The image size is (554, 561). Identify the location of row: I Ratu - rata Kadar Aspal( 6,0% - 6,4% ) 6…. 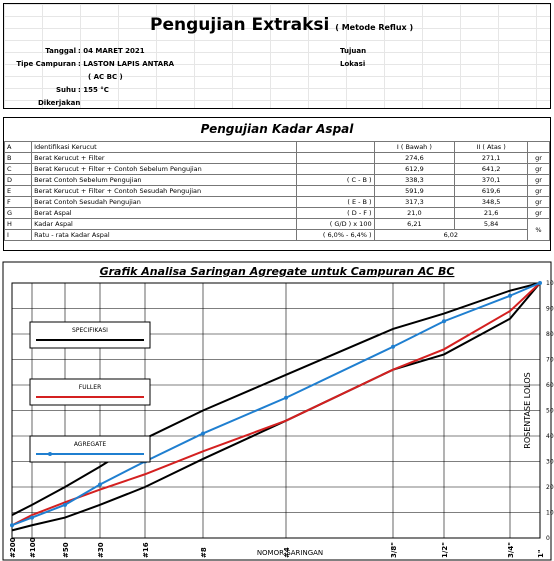
(276, 235).